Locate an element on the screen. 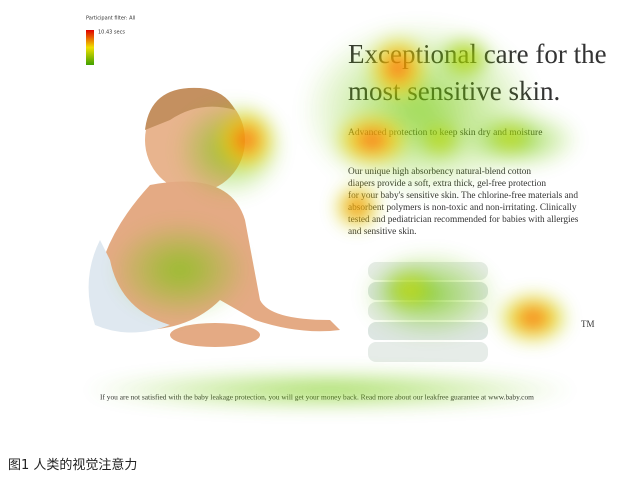 This screenshot has height=479, width=629. caption: 图1 人类的视觉注意力 is located at coordinates (73, 465).